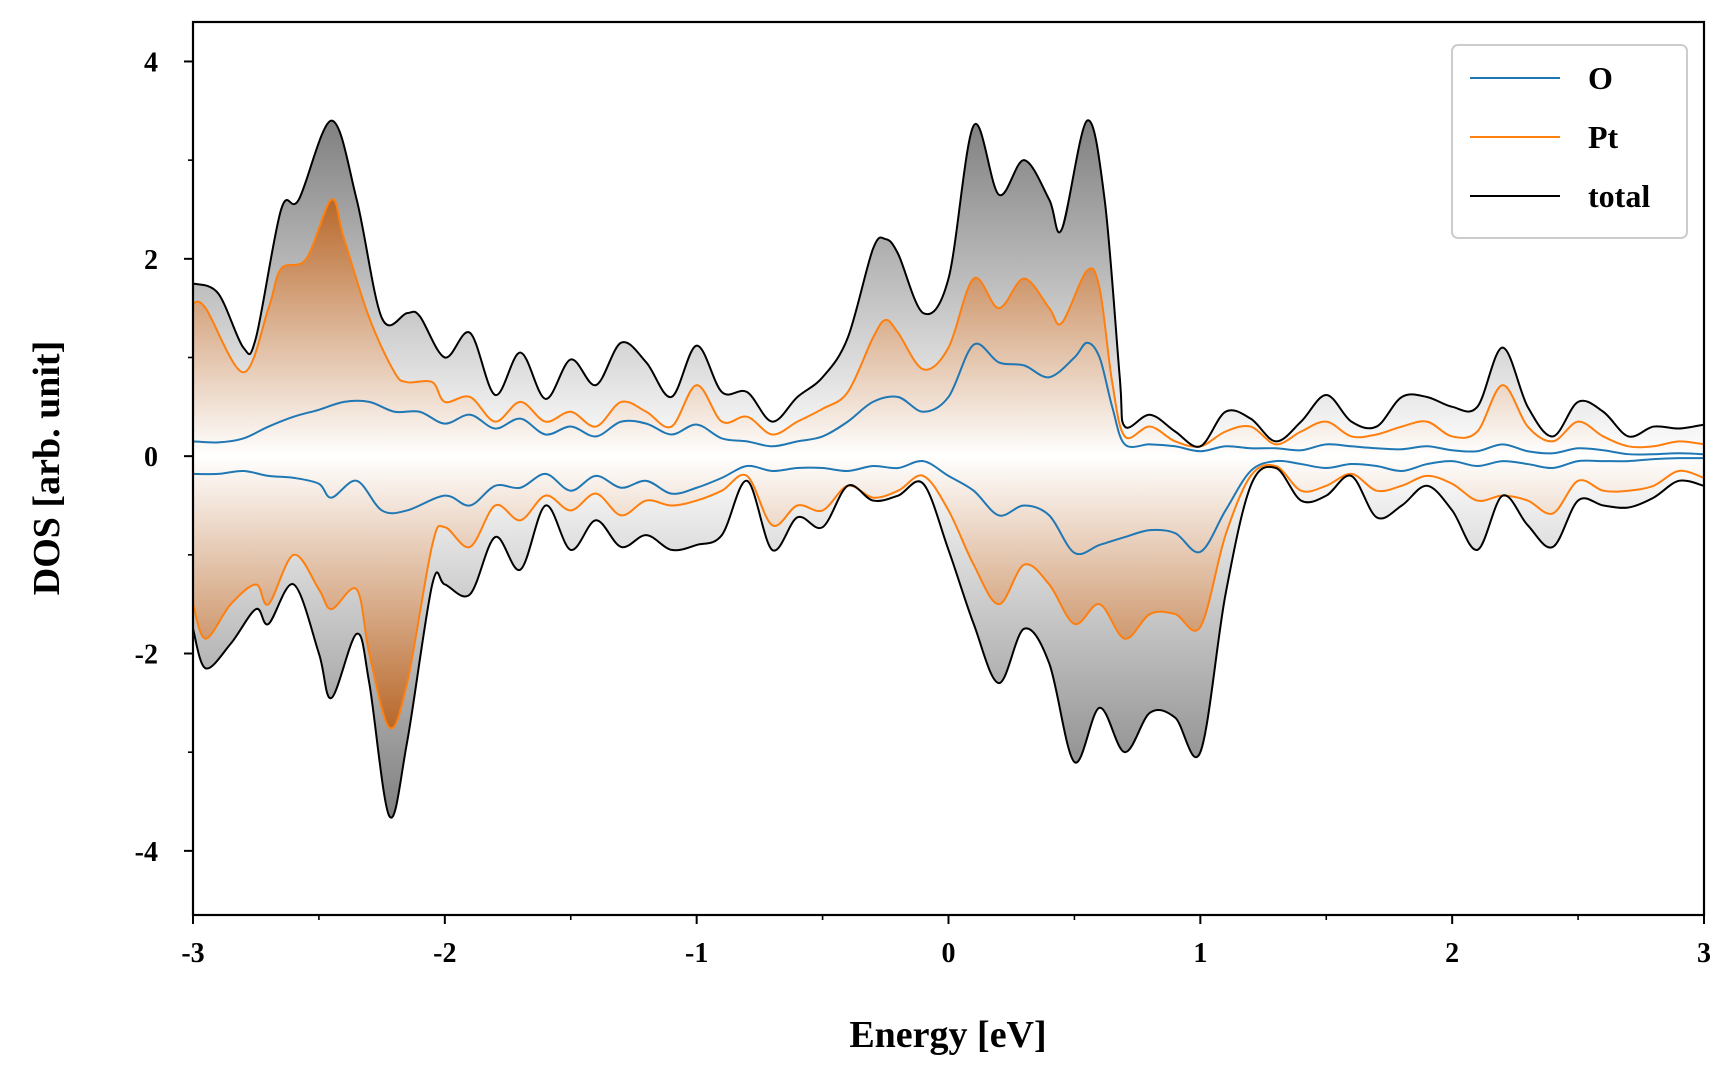 The height and width of the screenshot is (1080, 1728). Describe the element at coordinates (146, 655) in the screenshot. I see `y-tick-label: -2` at that location.